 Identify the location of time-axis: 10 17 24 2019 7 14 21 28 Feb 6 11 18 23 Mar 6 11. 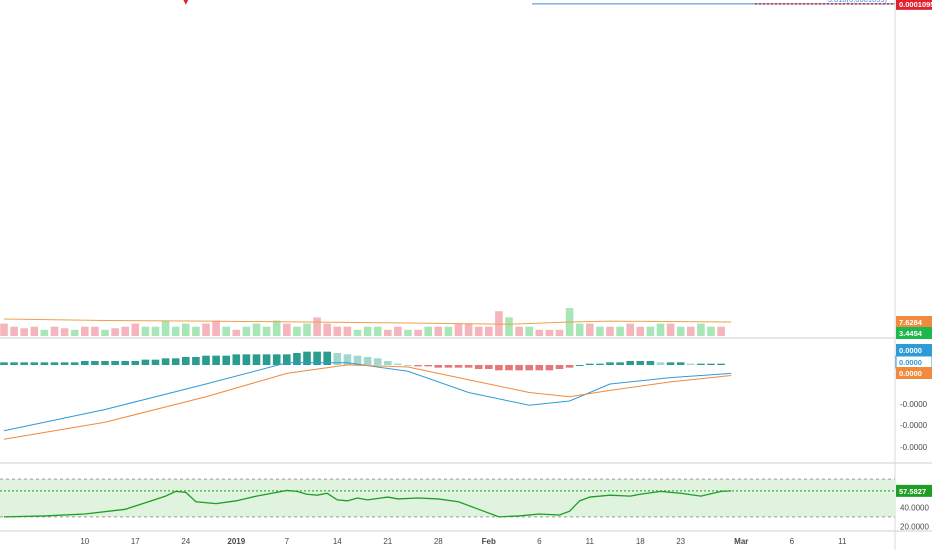
(463, 541).